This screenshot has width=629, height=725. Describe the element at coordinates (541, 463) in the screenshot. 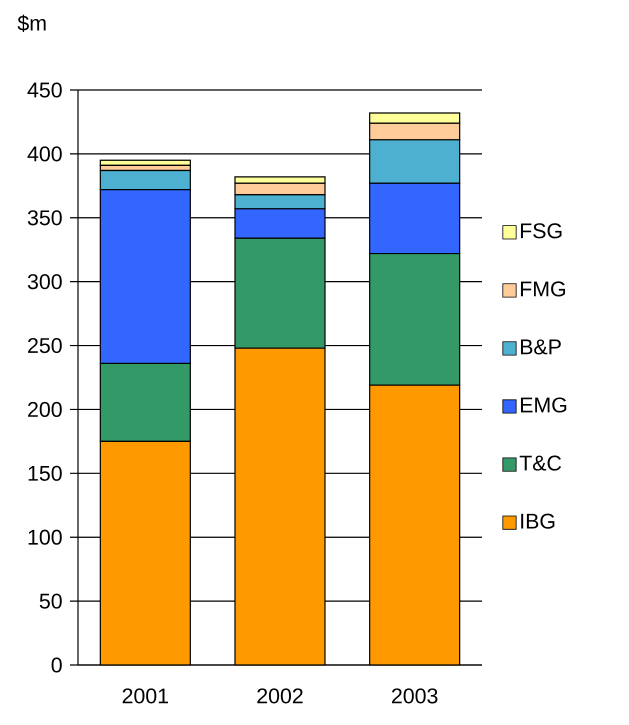

I see `legend-label: T&C` at that location.